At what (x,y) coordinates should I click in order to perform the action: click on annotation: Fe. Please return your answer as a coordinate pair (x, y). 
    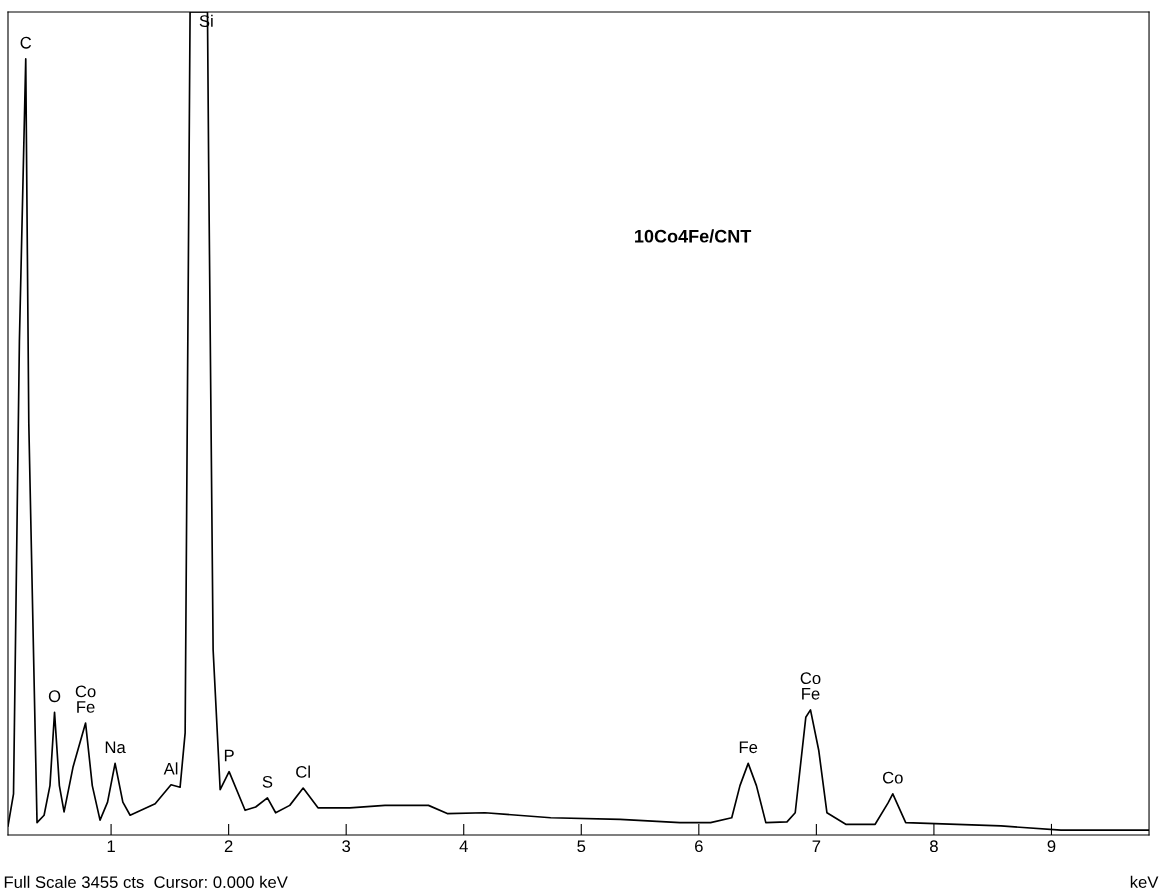
    Looking at the image, I should click on (748, 747).